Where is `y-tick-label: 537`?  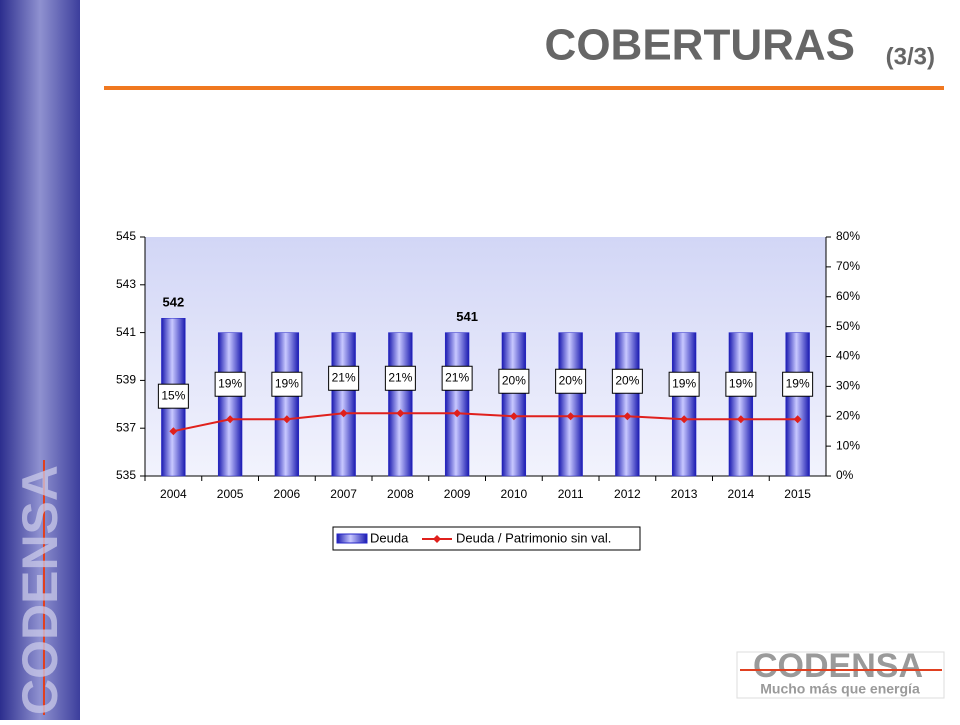 y-tick-label: 537 is located at coordinates (126, 427).